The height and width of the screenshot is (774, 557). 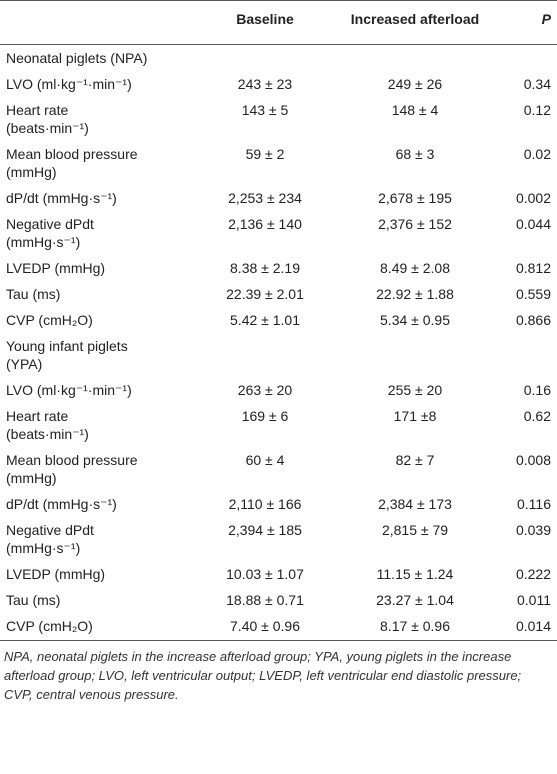 What do you see at coordinates (95, 22) in the screenshot?
I see `header-cell` at bounding box center [95, 22].